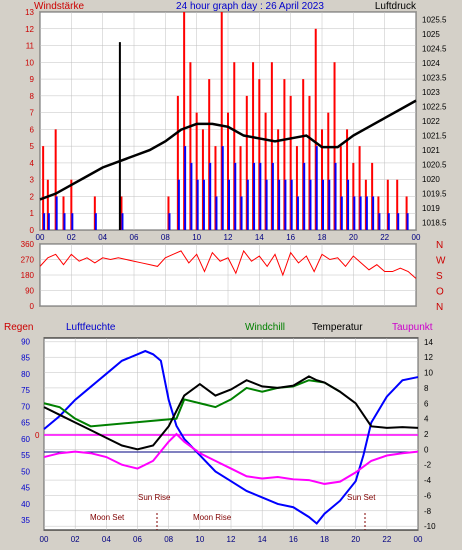 The width and height of the screenshot is (462, 550). I want to click on compass-label: S, so click(439, 276).